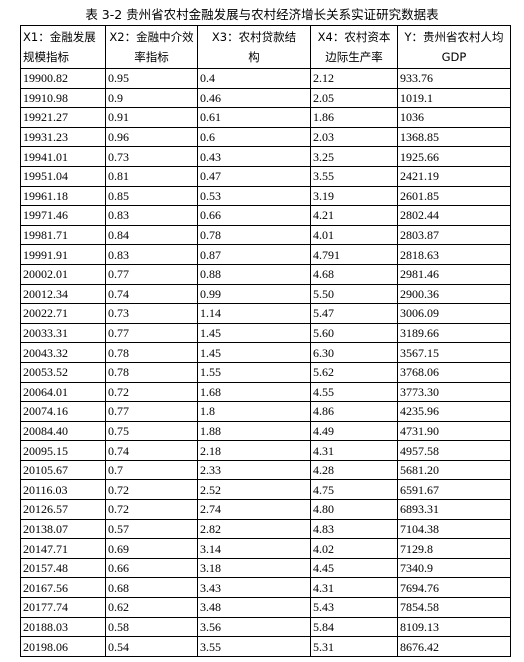 The width and height of the screenshot is (524, 662). Describe the element at coordinates (63, 78) in the screenshot. I see `table-cell: 19900.82` at that location.